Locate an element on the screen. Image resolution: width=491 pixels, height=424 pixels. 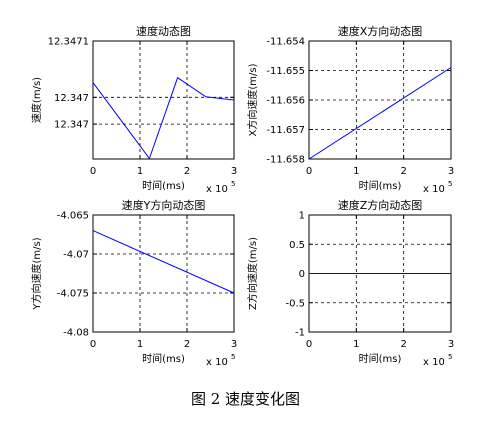
y-tick-label: -11.658 is located at coordinates (285, 160).